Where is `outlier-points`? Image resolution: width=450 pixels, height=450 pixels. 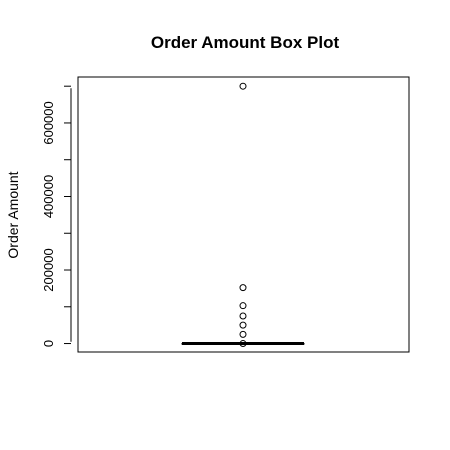
outlier-points is located at coordinates (243, 215).